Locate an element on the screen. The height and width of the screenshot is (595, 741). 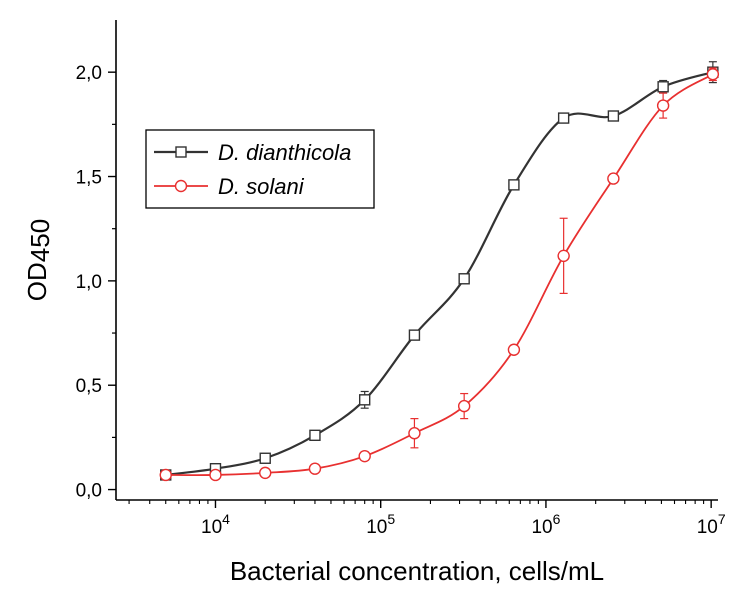
legend-label: D. dianthicola is located at coordinates (284, 152).